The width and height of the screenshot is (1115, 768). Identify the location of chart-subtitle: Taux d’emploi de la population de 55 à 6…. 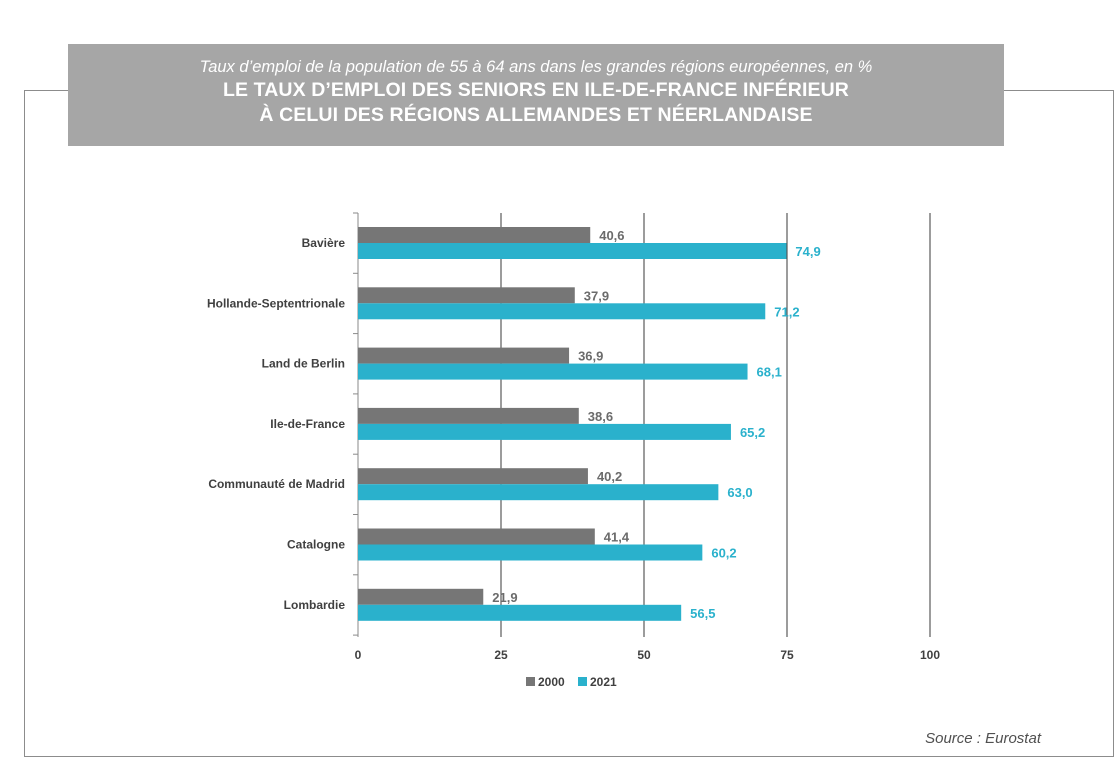
(536, 67).